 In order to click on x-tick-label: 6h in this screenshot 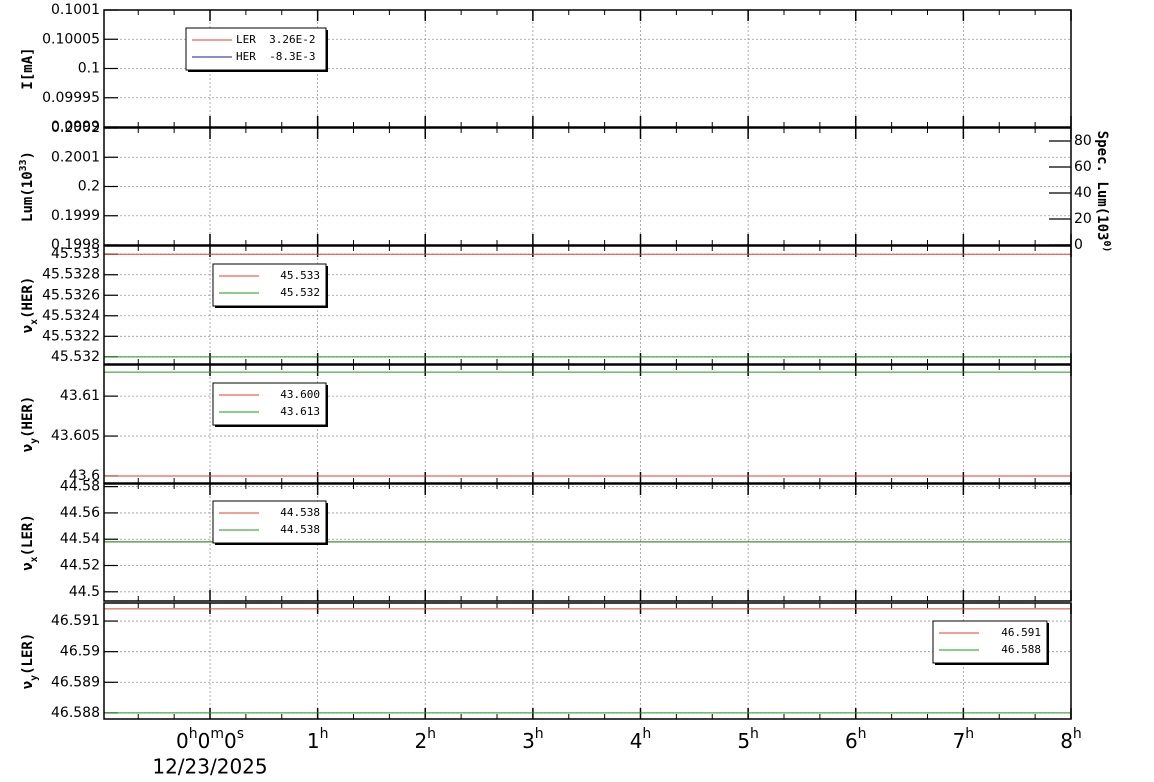, I will do `click(856, 739)`.